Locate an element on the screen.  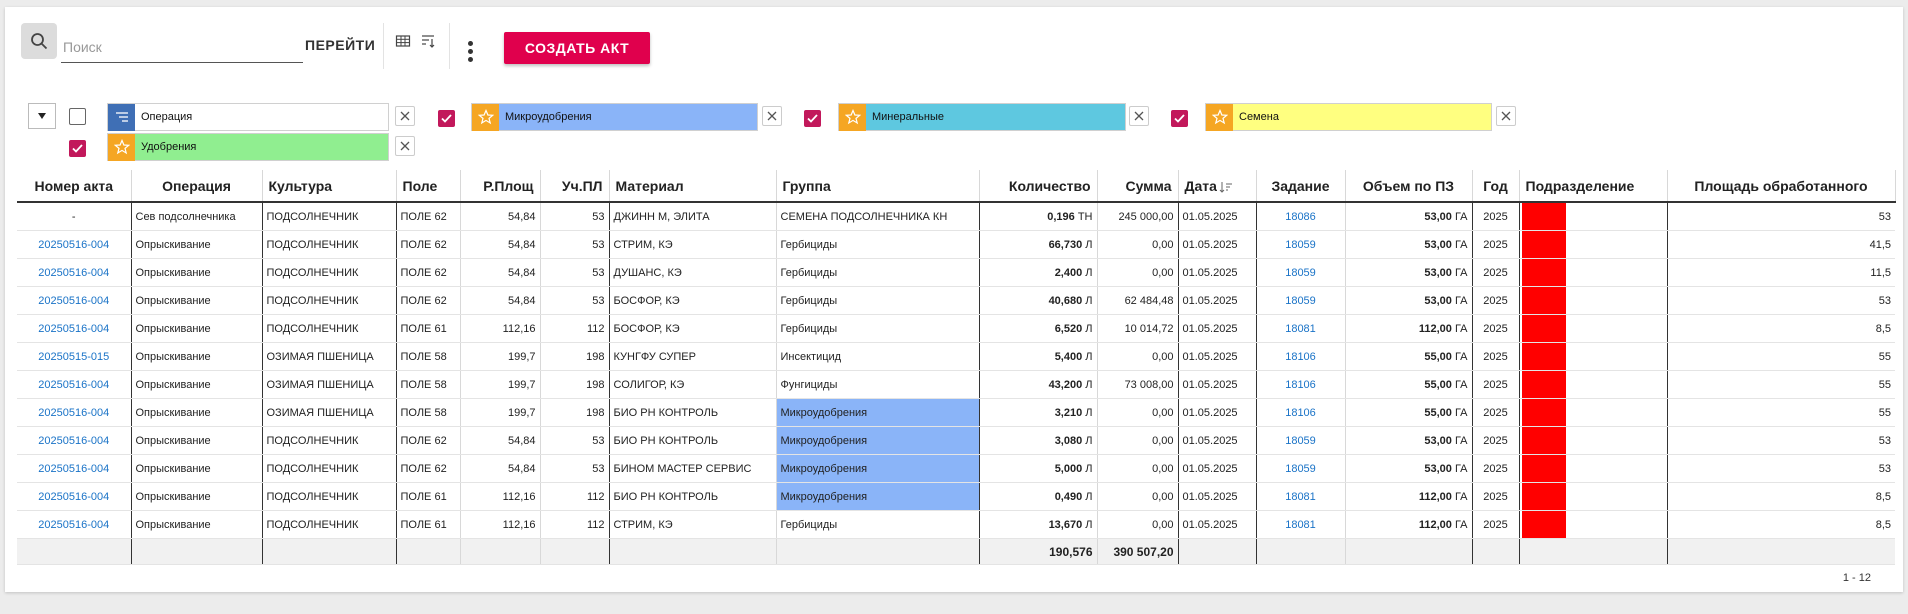
list-icon is located at coordinates (121, 117).